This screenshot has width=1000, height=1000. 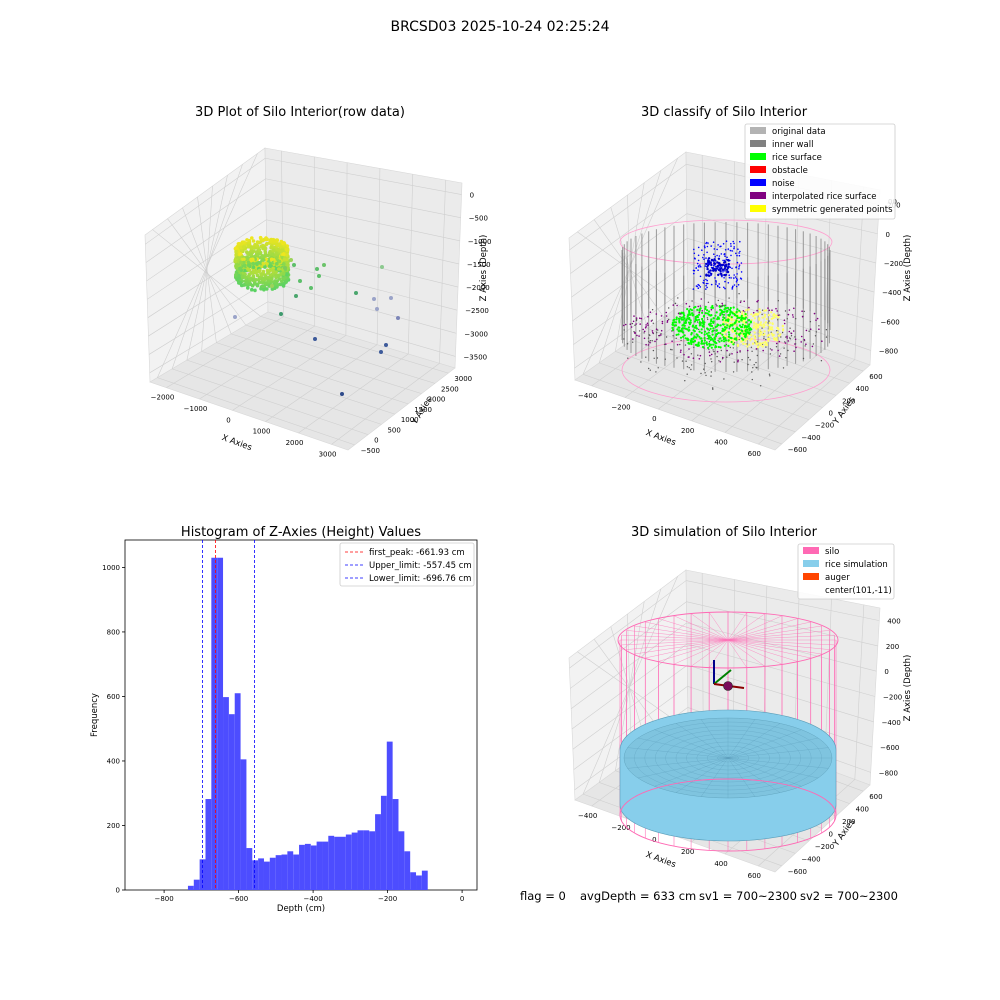 I want to click on y-tick-label: 600, so click(x=875, y=797).